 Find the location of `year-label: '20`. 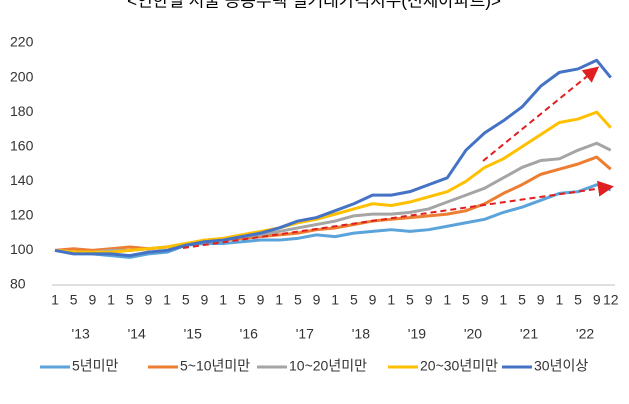

year-label: '20 is located at coordinates (473, 334).